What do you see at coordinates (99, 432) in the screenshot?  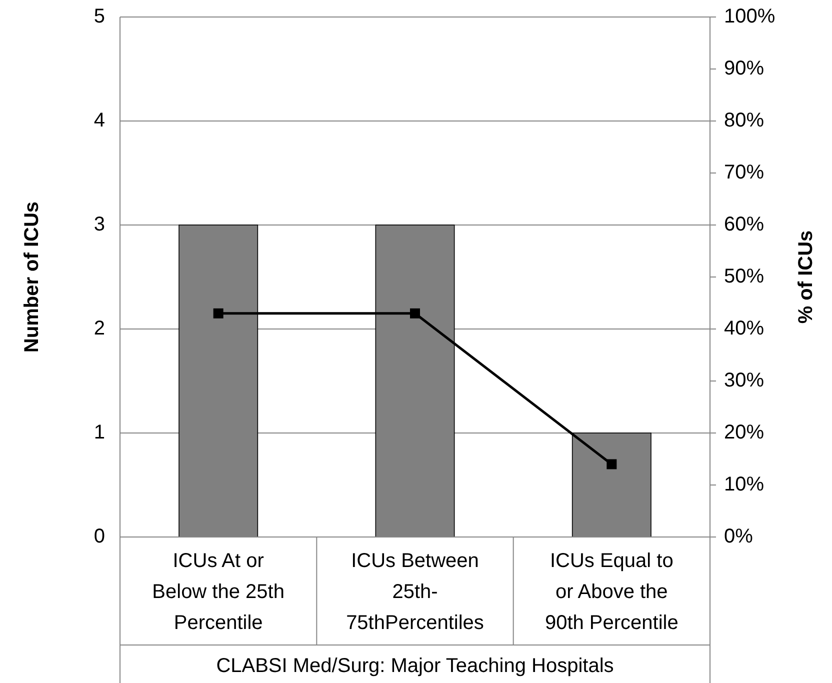 I see `y-tick-label: 1` at bounding box center [99, 432].